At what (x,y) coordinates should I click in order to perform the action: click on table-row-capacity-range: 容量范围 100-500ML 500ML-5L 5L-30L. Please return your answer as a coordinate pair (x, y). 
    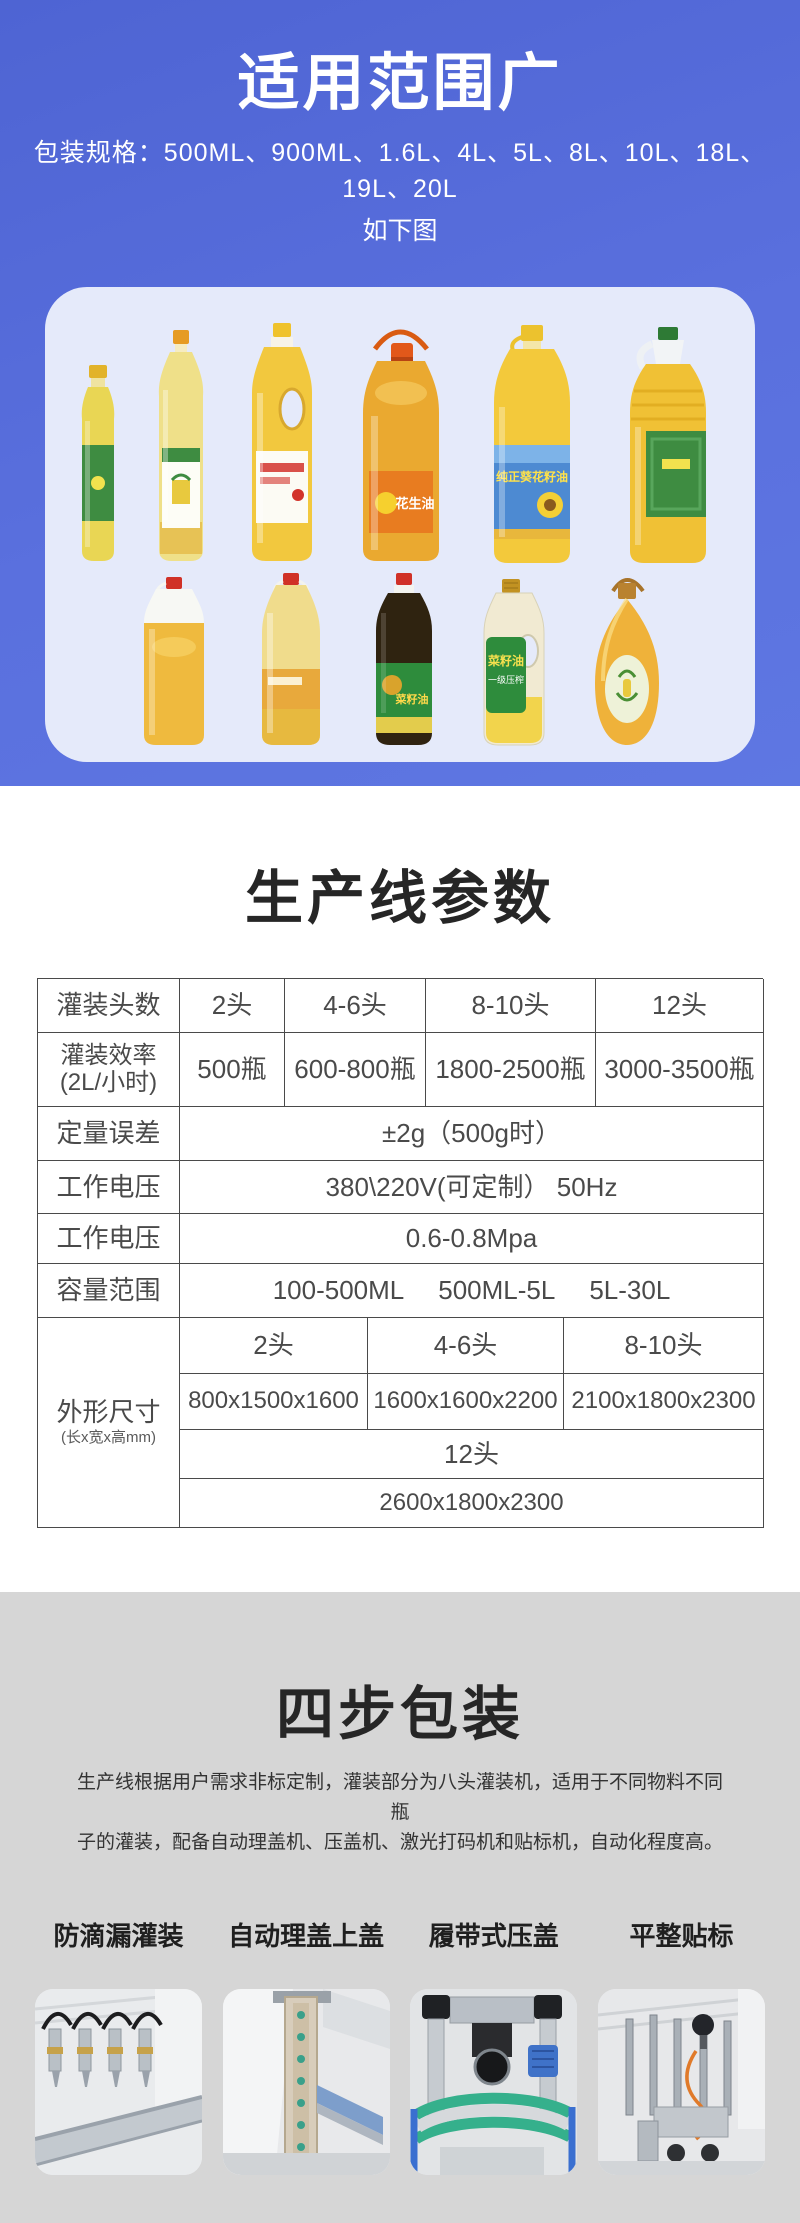
    Looking at the image, I should click on (401, 1291).